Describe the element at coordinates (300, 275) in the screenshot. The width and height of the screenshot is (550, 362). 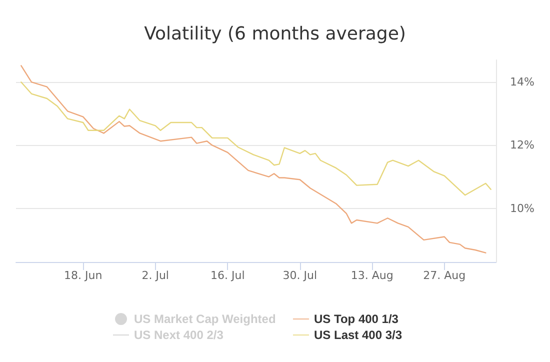
I see `x-tick-label: 30. Jul` at that location.